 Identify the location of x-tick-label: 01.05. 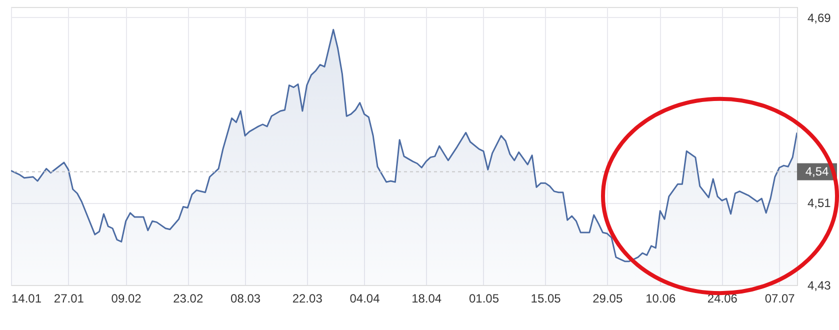
(484, 299).